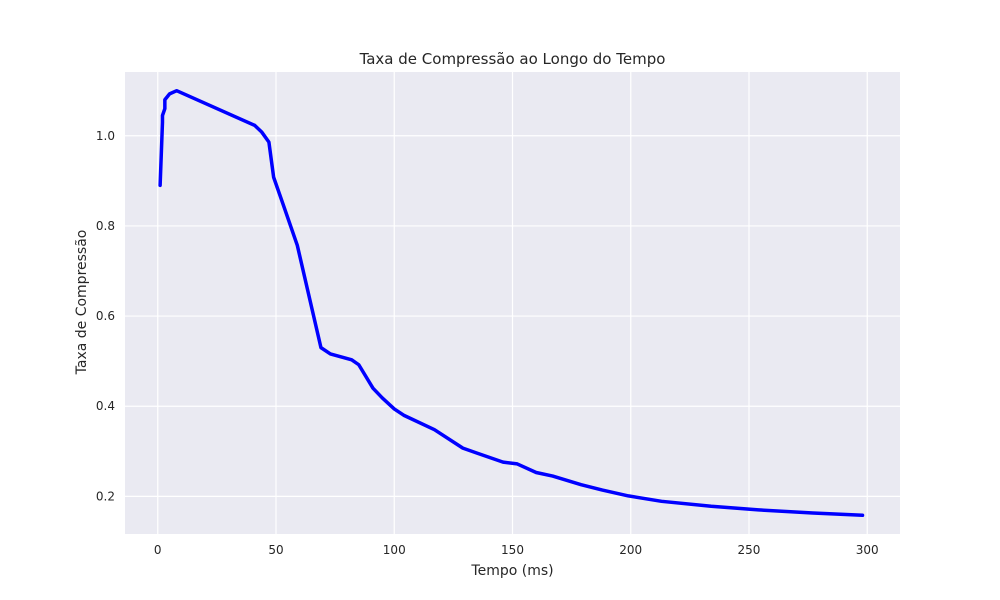 The height and width of the screenshot is (600, 1000). I want to click on x-tick-label: 250, so click(749, 550).